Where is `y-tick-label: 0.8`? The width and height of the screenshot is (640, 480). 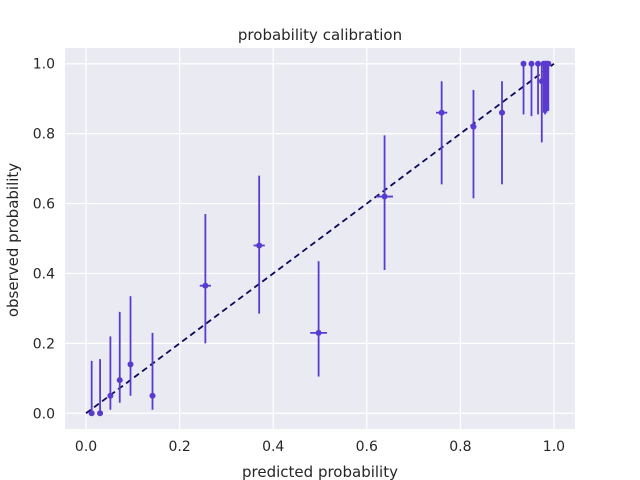
y-tick-label: 0.8 is located at coordinates (44, 135).